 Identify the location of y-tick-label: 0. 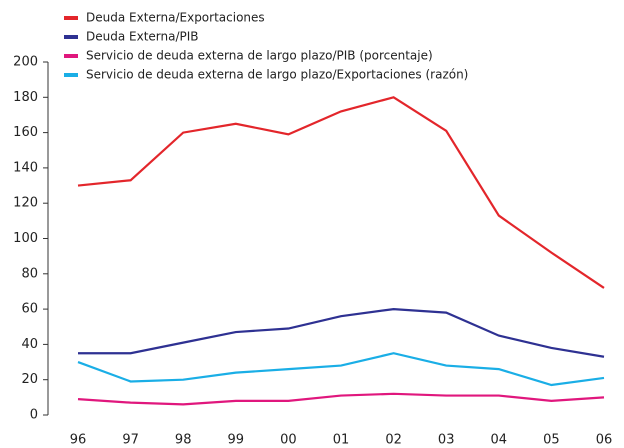
(34, 415).